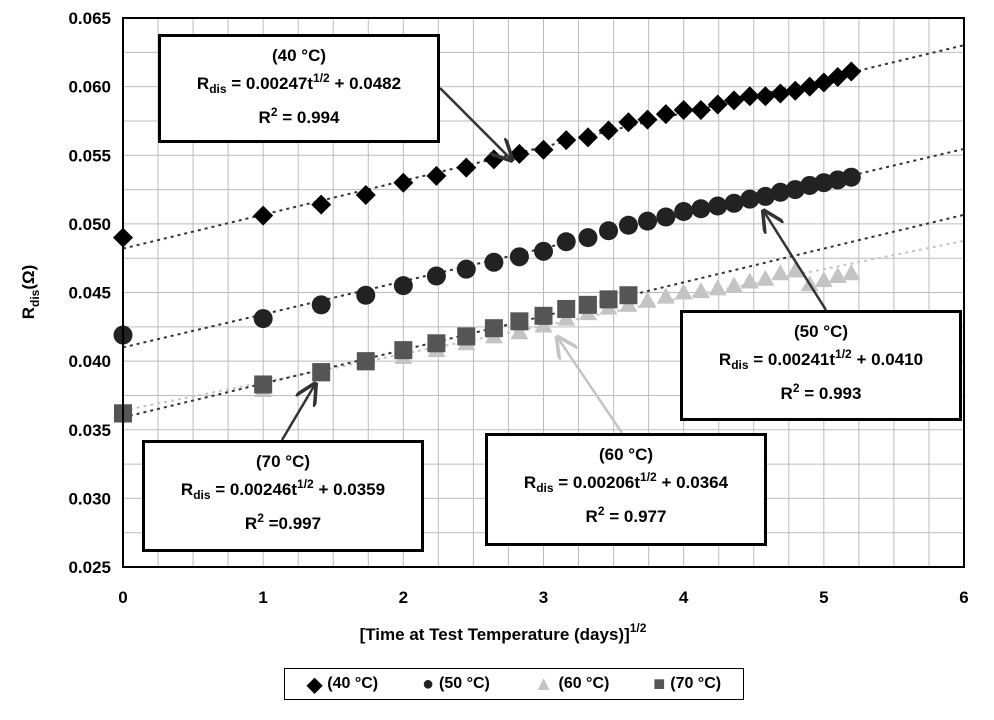 The image size is (994, 720). What do you see at coordinates (89, 567) in the screenshot?
I see `y-tick-label: 0.025` at bounding box center [89, 567].